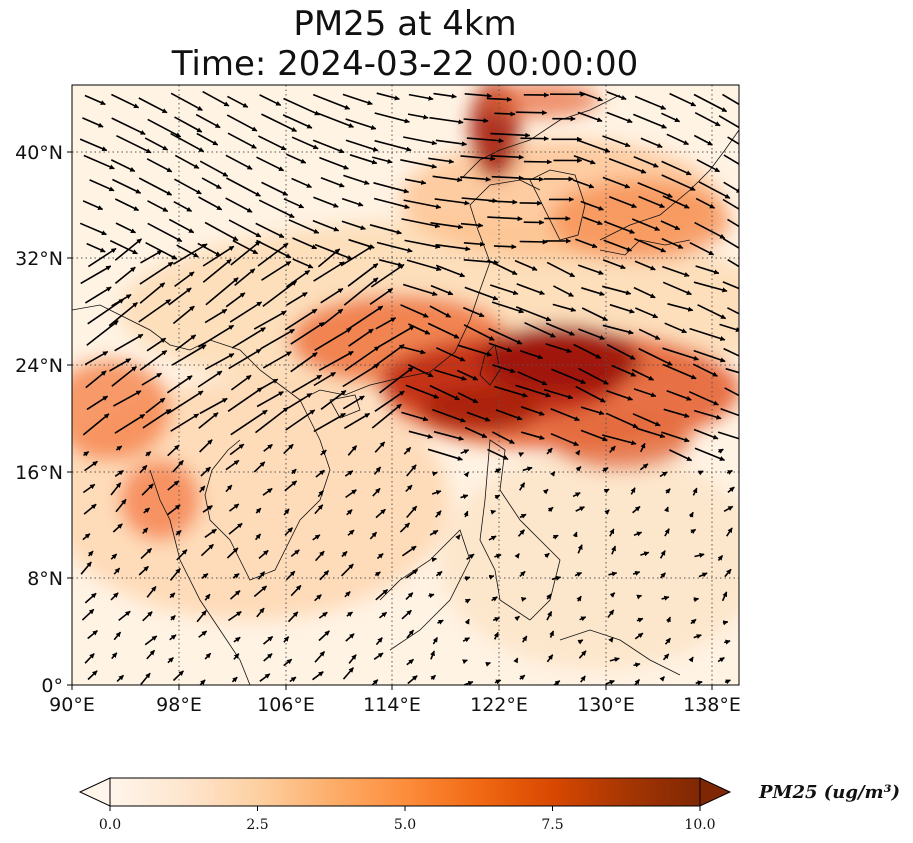 This screenshot has height=843, width=913. Describe the element at coordinates (110, 825) in the screenshot. I see `colorbar-tick-label: 0.0` at that location.